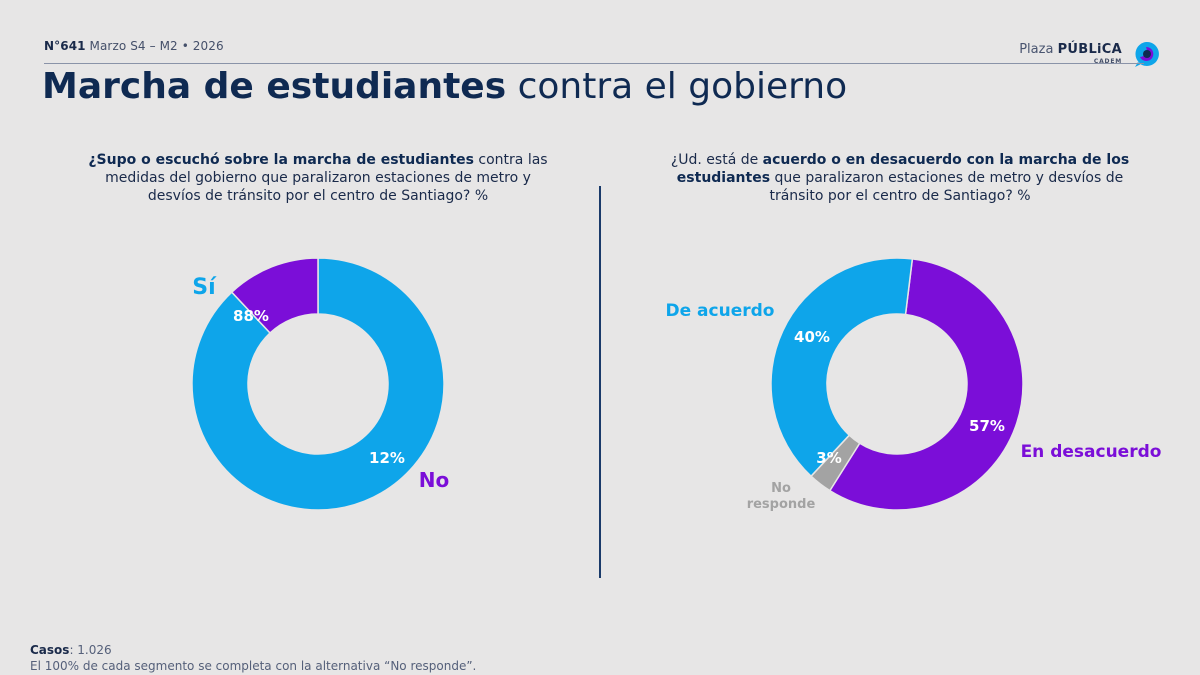 Image resolution: width=1200 pixels, height=675 pixels. Describe the element at coordinates (50, 650) in the screenshot. I see `cases-label: Casos` at that location.